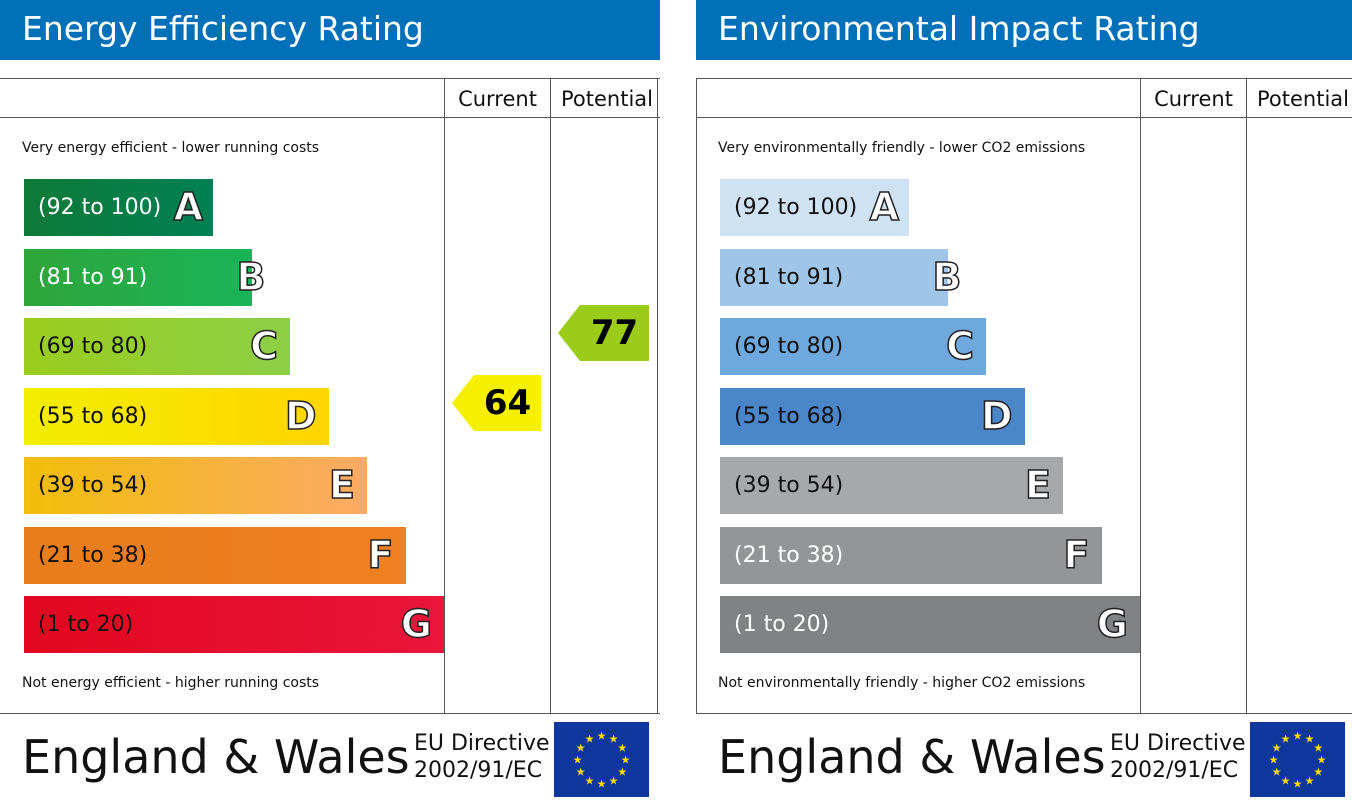 This screenshot has height=800, width=1352. I want to click on potential-rating-pointer: 77, so click(603, 332).